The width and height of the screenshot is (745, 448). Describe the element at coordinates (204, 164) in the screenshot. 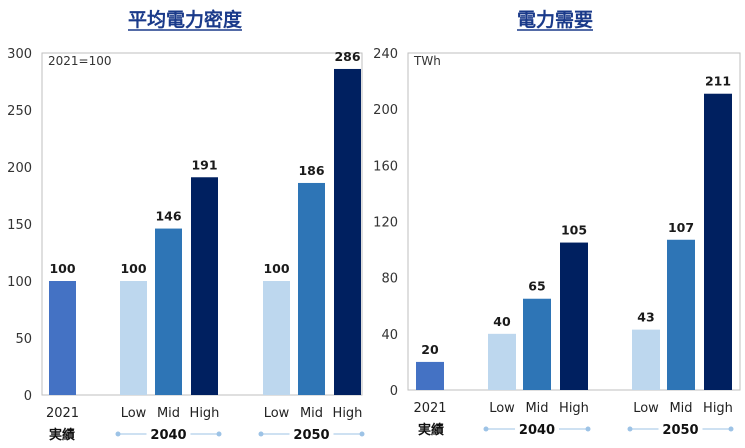

I see `data-label: 191` at that location.